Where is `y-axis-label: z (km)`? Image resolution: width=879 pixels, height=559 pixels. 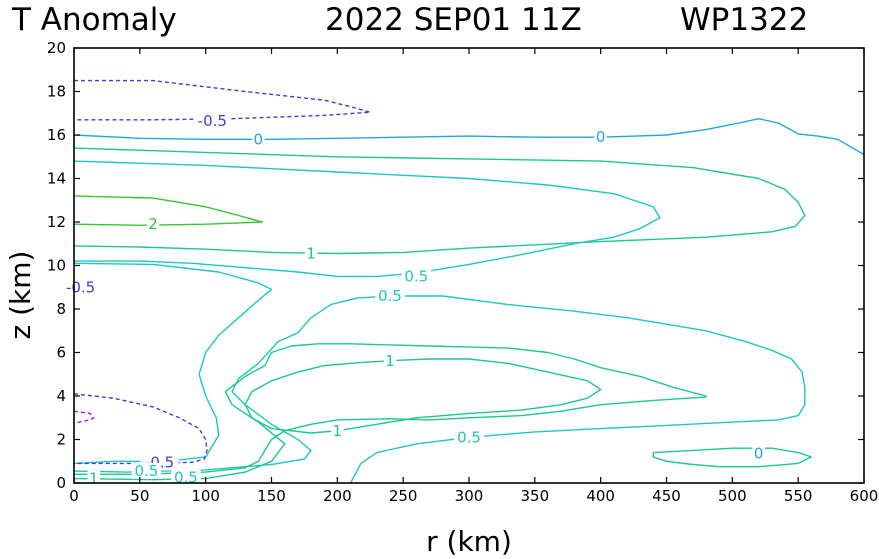 y-axis-label: z (km) is located at coordinates (20, 295).